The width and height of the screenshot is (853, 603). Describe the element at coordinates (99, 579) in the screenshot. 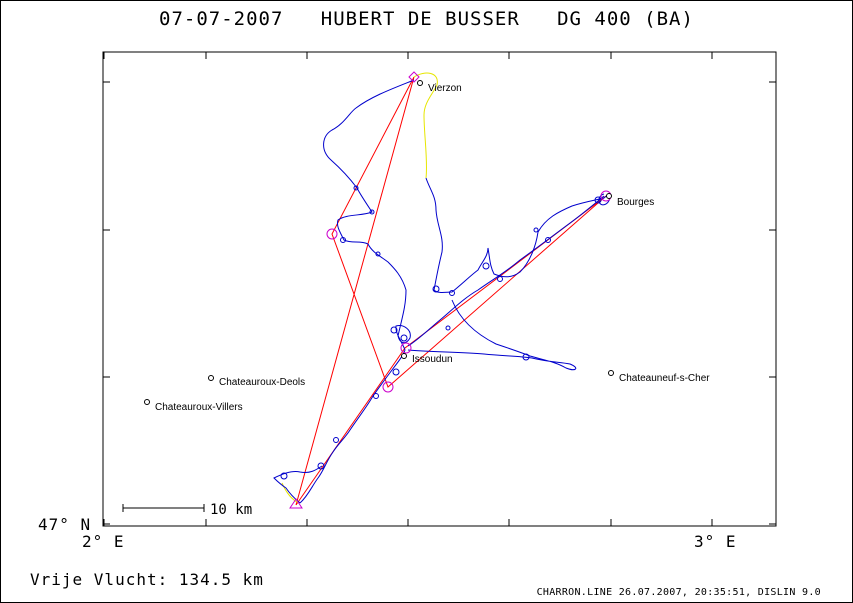

I see `free-flight-label: Vrije Vlucht:` at that location.